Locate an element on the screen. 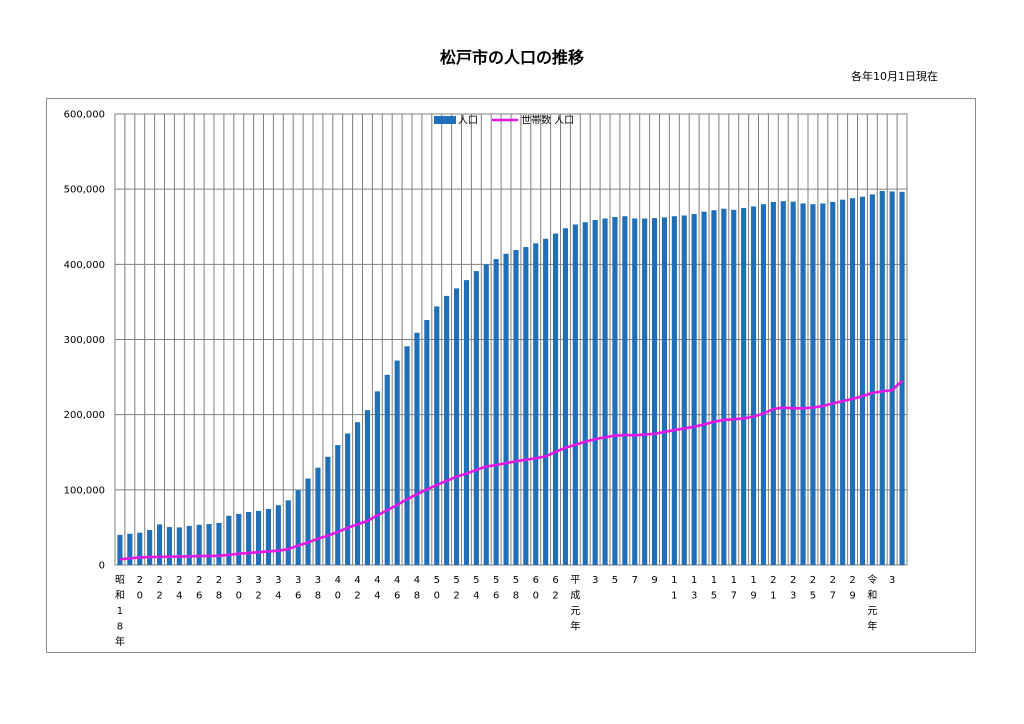 The height and width of the screenshot is (724, 1024). y-tick-label: 600,000 is located at coordinates (84, 115).